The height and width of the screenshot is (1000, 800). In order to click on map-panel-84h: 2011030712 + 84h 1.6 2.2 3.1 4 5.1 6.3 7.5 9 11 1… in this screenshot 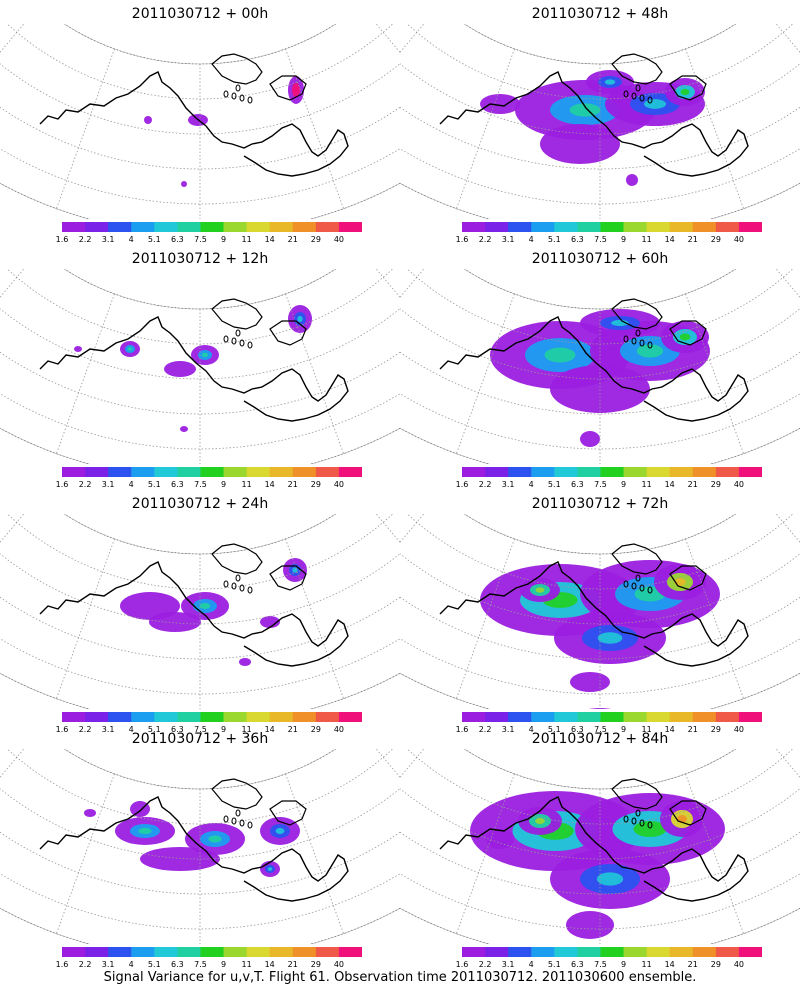, I will do `click(600, 847)`.